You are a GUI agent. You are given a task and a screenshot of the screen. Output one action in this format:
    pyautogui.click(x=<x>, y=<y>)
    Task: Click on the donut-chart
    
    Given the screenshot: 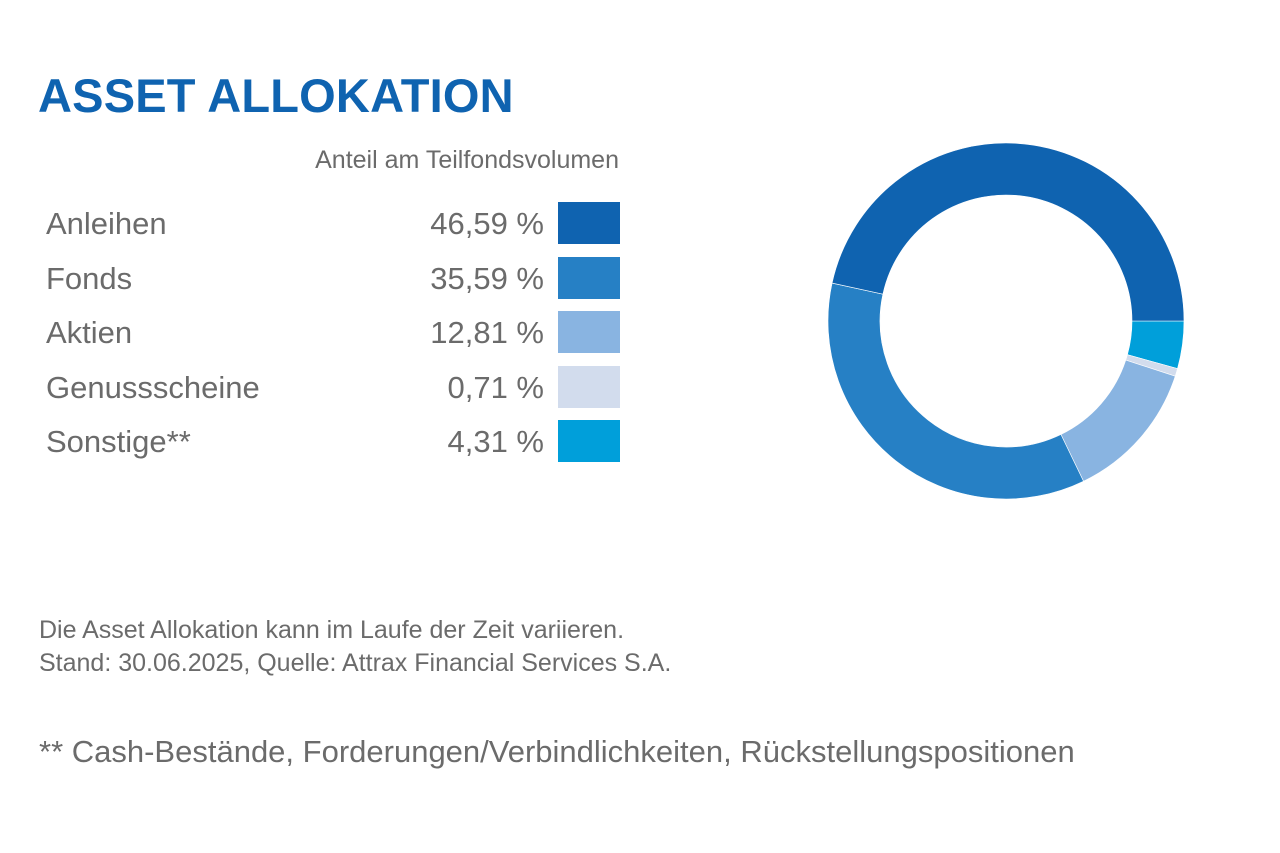 What is the action you would take?
    pyautogui.click(x=1006, y=321)
    